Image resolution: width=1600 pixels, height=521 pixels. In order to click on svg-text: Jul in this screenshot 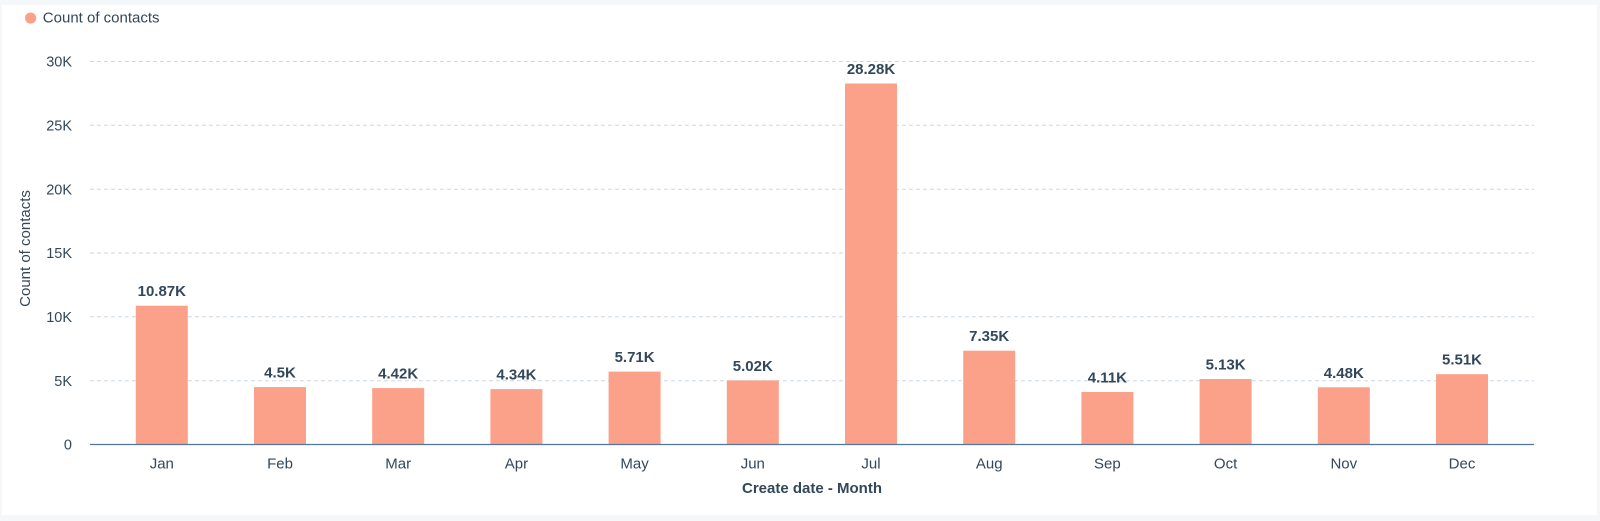, I will do `click(870, 464)`.